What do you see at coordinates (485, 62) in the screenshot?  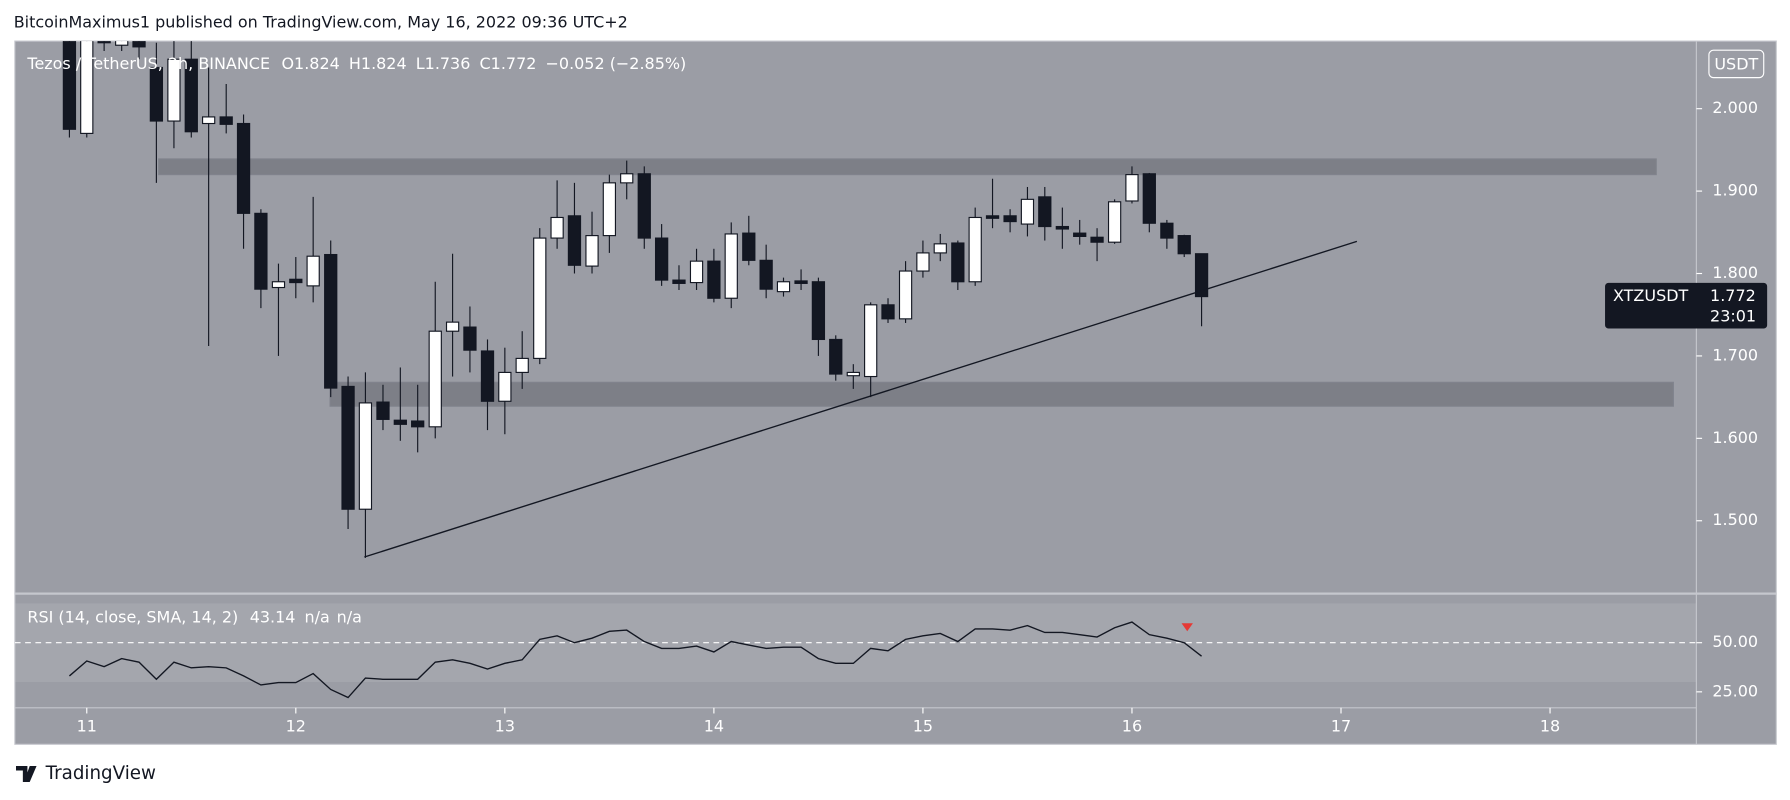 I see `ohlc-letter: C` at bounding box center [485, 62].